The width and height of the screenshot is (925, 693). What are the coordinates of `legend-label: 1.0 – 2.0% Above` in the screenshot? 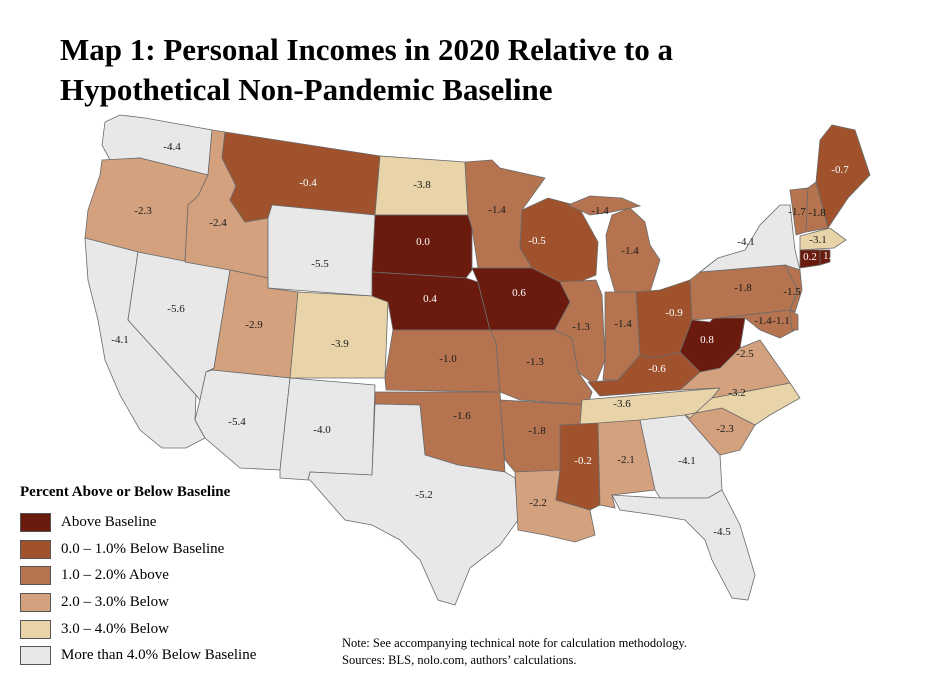 It's located at (115, 575).